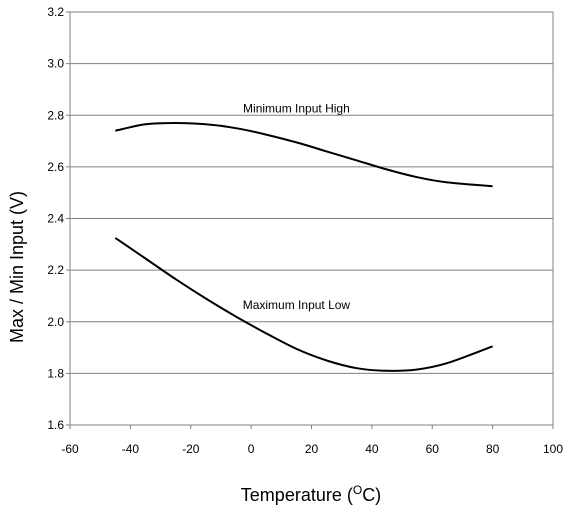 The height and width of the screenshot is (506, 583). I want to click on series-line-minimum-input-high, so click(304, 154).